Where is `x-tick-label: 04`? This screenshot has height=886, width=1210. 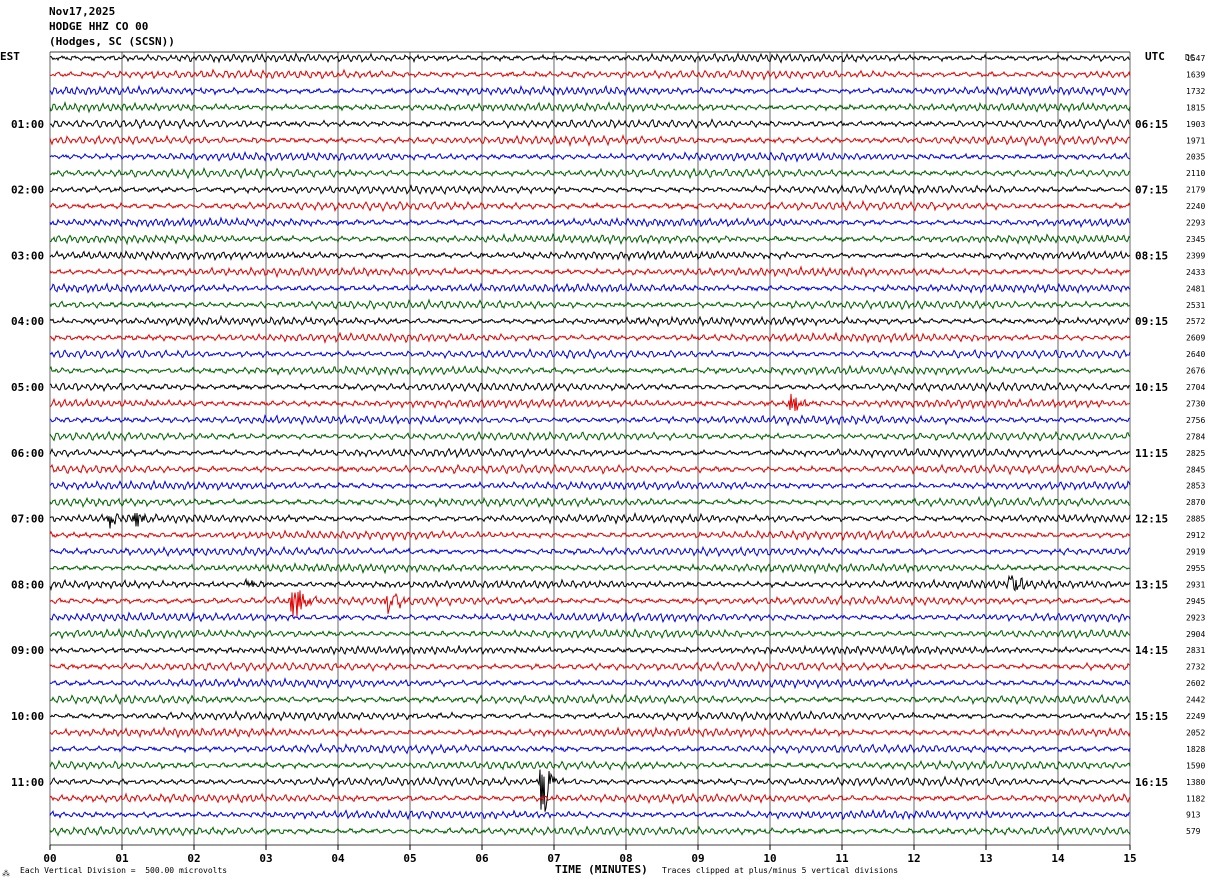 x-tick-label: 04 is located at coordinates (338, 858).